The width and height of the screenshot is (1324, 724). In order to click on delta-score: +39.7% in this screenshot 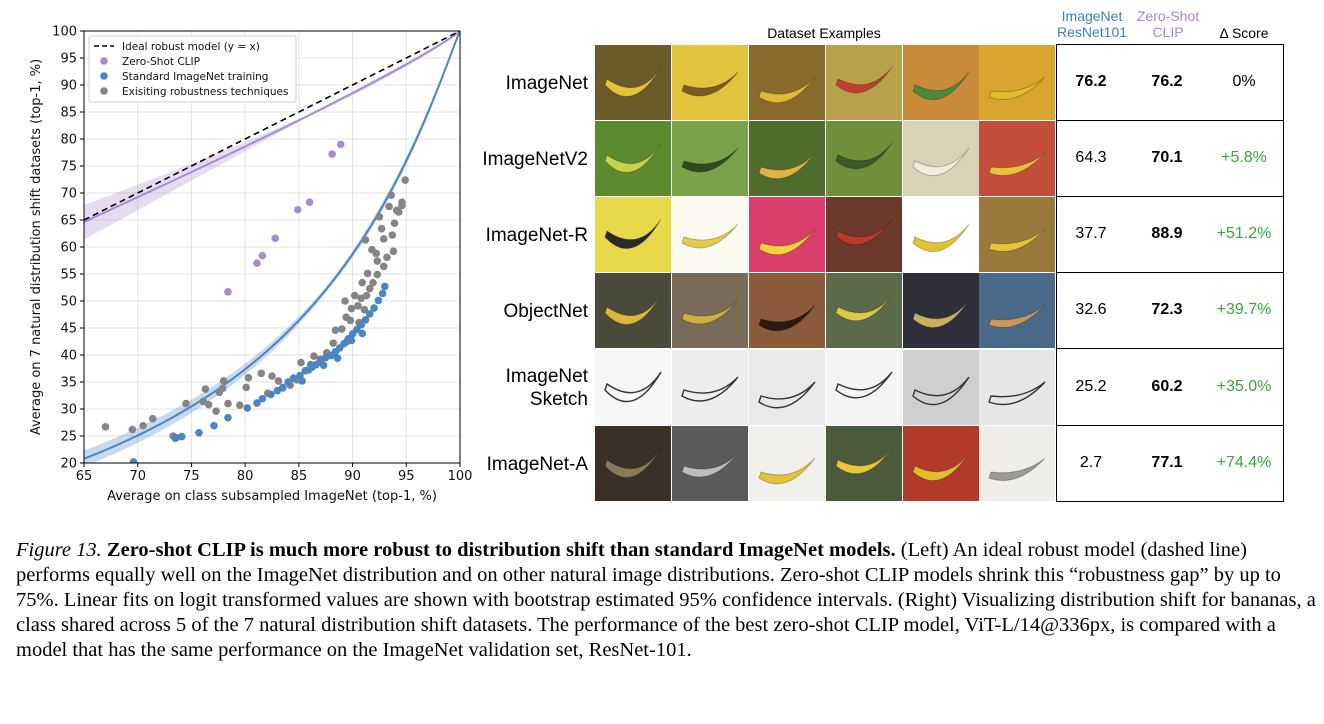, I will do `click(1244, 309)`.